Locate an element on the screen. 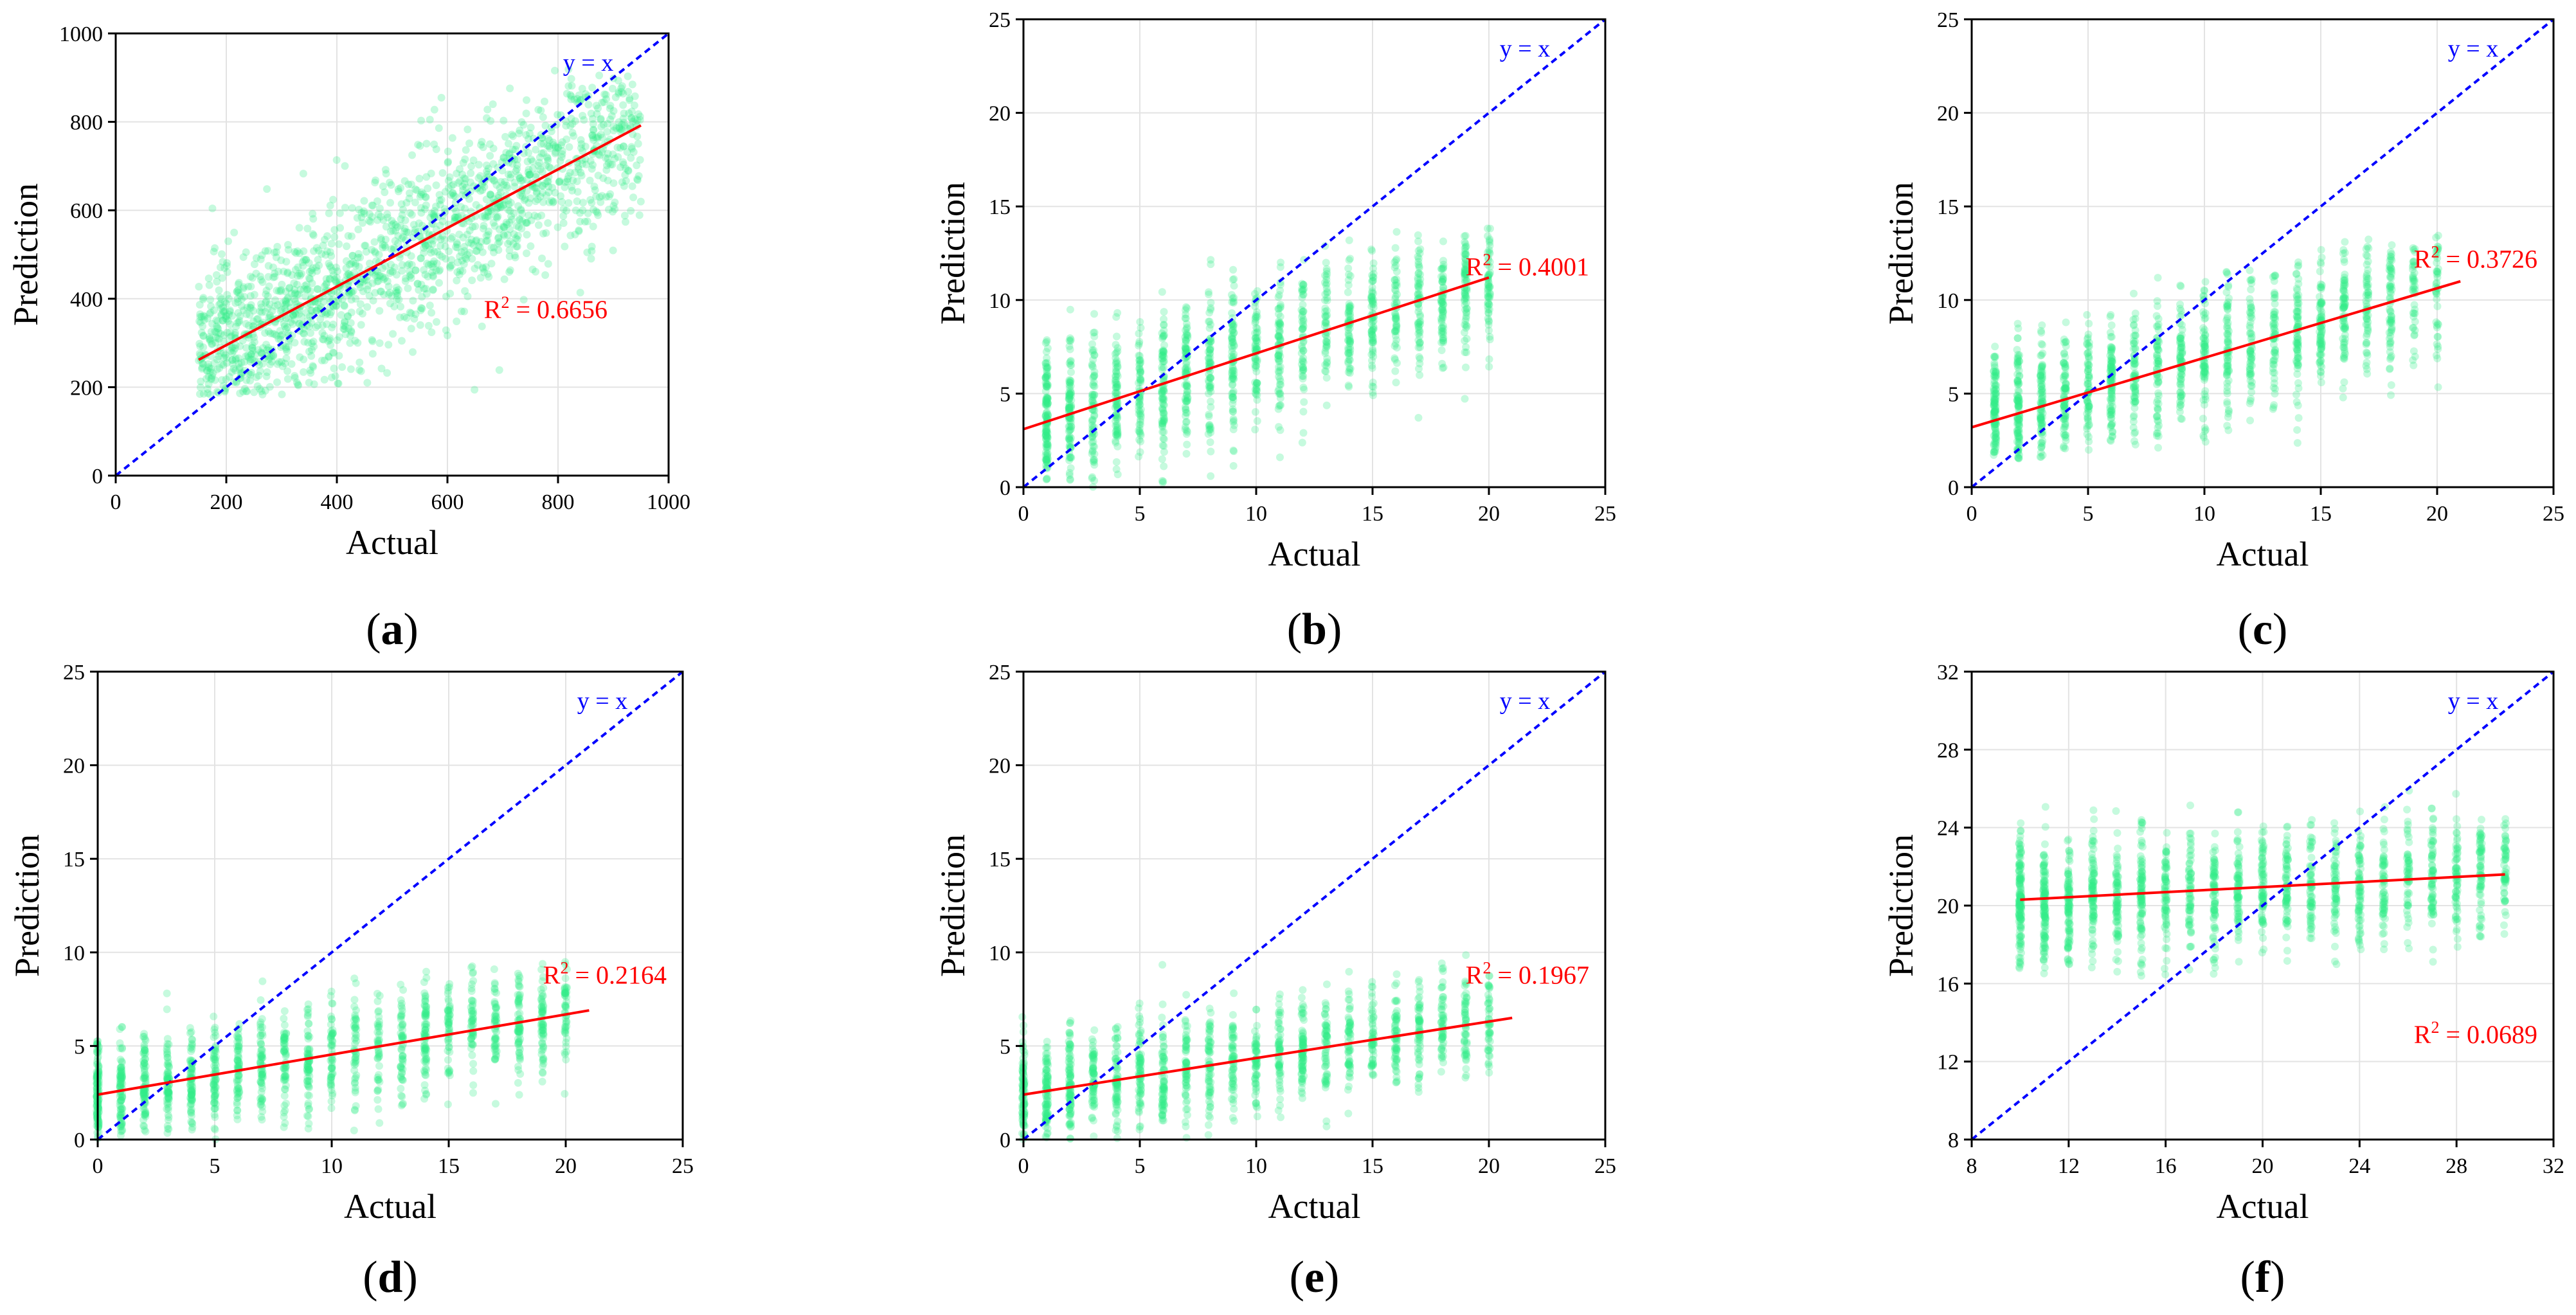 This screenshot has height=1315, width=2576. x-tick-label: 0 is located at coordinates (1972, 514).